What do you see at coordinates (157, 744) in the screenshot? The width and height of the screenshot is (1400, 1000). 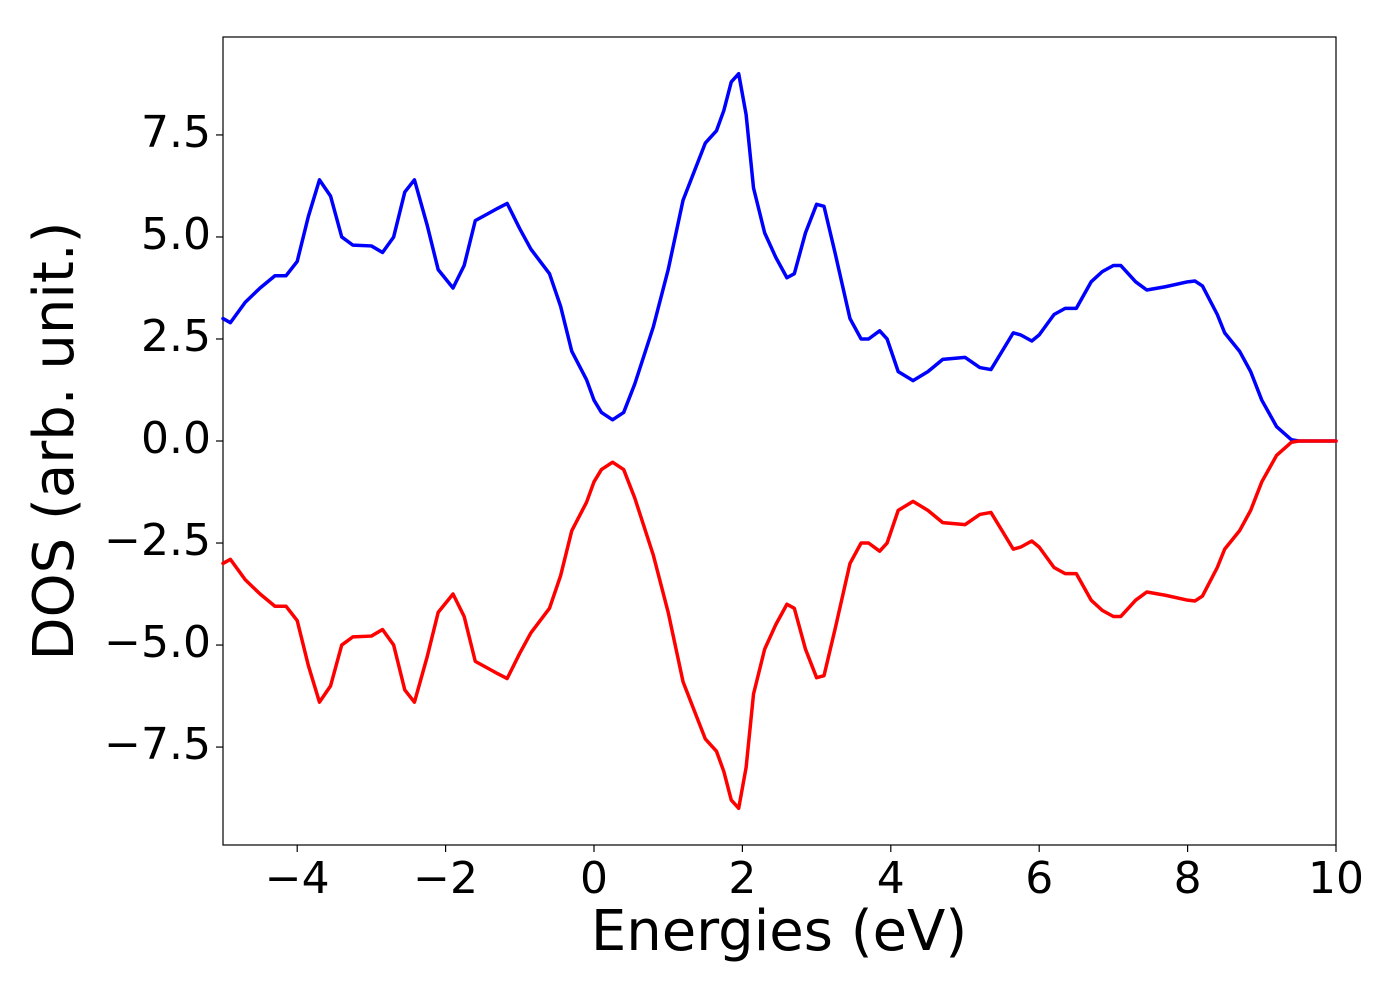 I see `y-tick-label: −7.5` at bounding box center [157, 744].